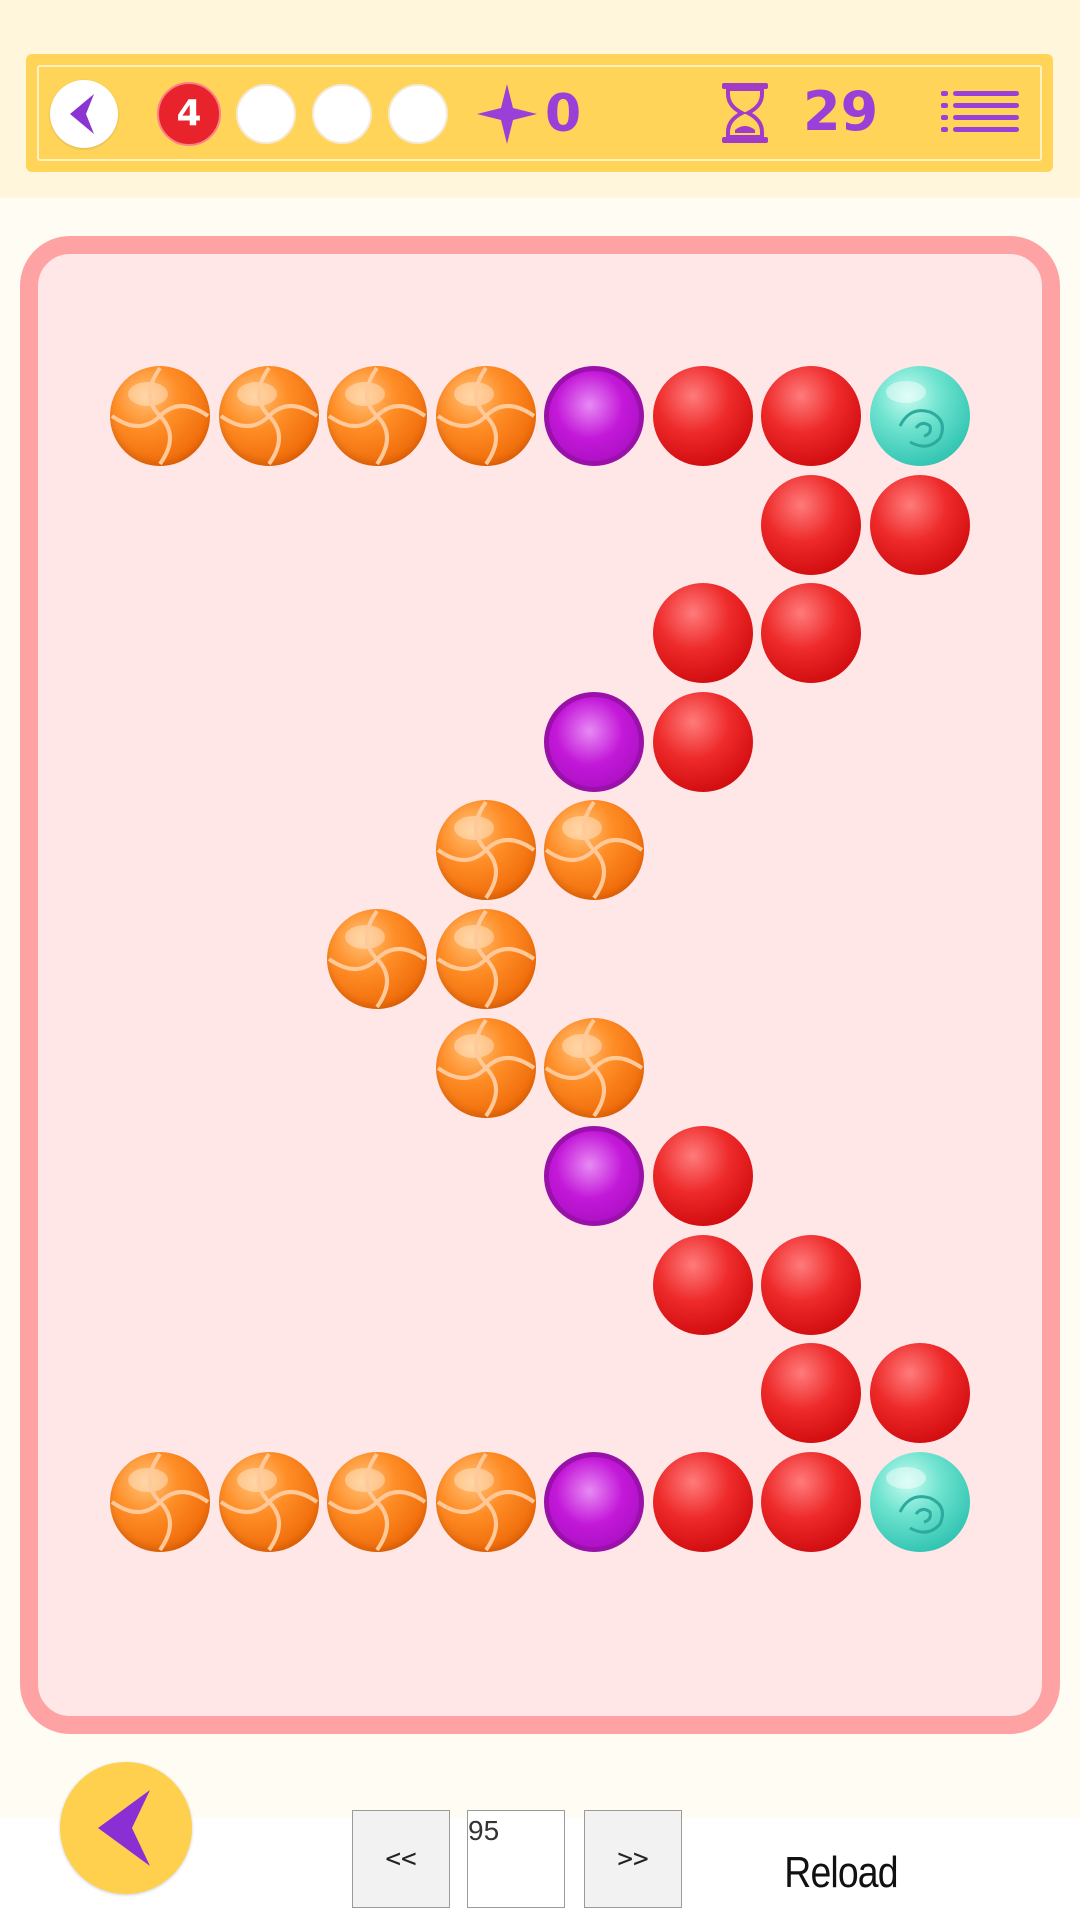  What do you see at coordinates (841, 111) in the screenshot?
I see `time-remaining: 29` at bounding box center [841, 111].